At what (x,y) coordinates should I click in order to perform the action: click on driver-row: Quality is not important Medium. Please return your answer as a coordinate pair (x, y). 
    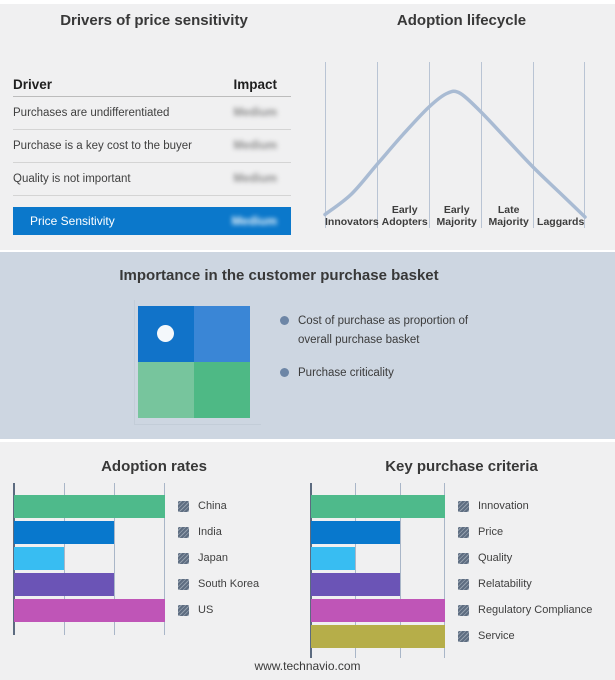
    Looking at the image, I should click on (152, 179).